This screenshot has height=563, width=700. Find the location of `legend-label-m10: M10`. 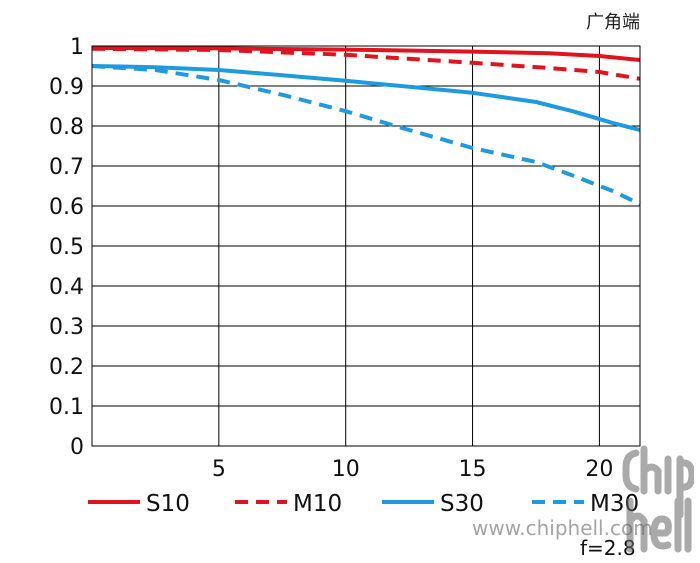

legend-label-m10: M10 is located at coordinates (317, 504).